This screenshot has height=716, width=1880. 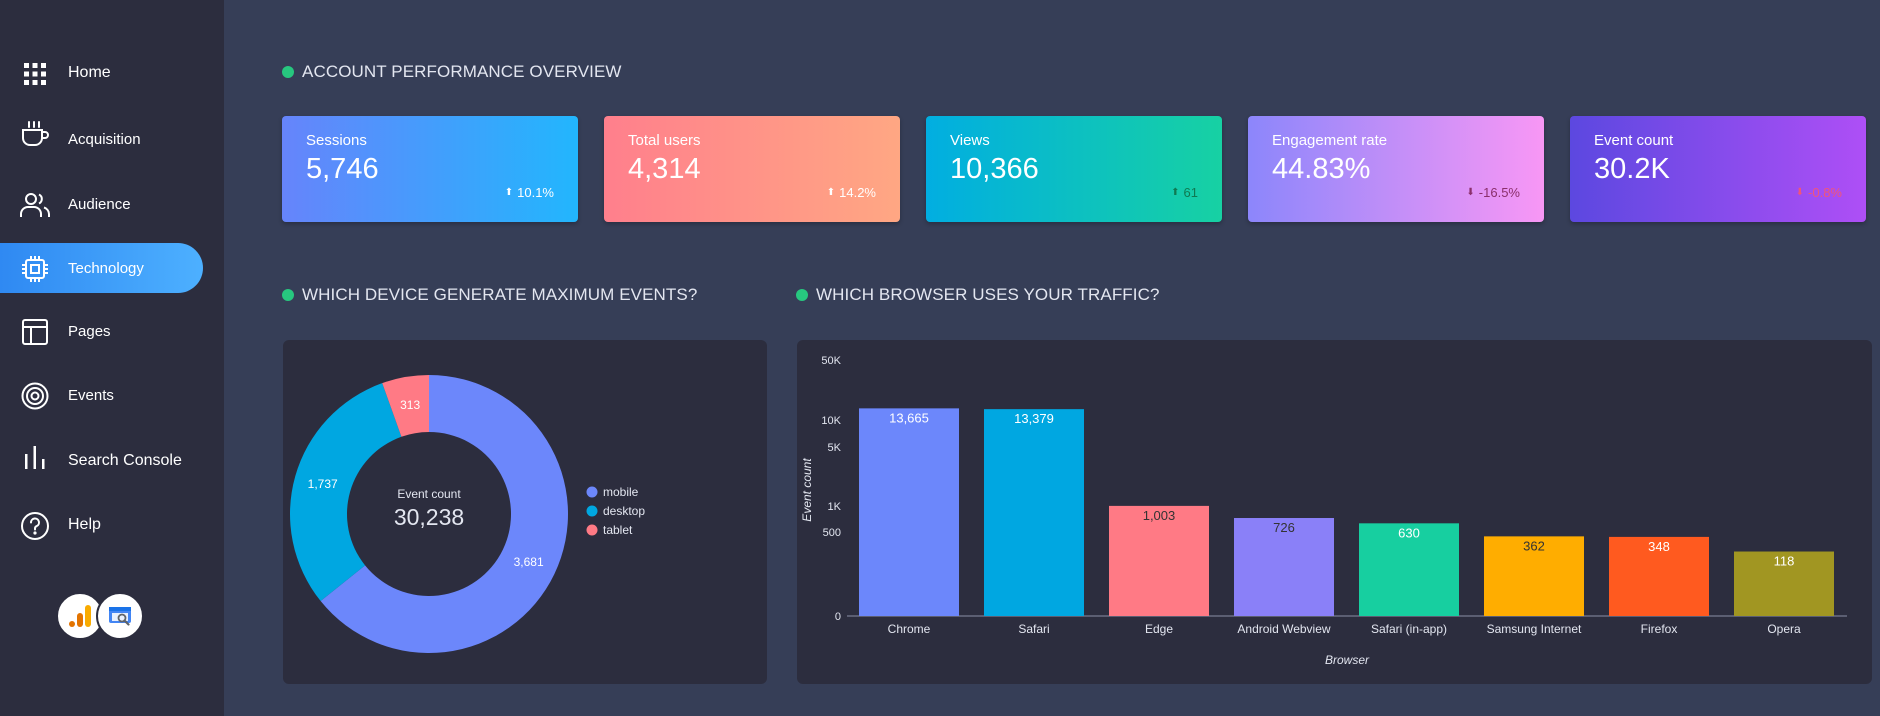 I want to click on kpi-delta-value: -16.5%, so click(x=1499, y=192).